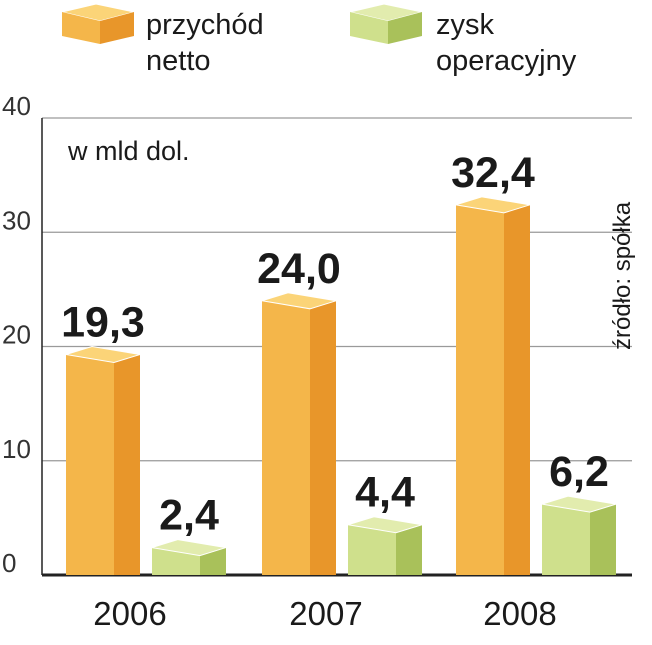 The width and height of the screenshot is (652, 645). Describe the element at coordinates (325, 613) in the screenshot. I see `x-tick-label: 2007` at that location.